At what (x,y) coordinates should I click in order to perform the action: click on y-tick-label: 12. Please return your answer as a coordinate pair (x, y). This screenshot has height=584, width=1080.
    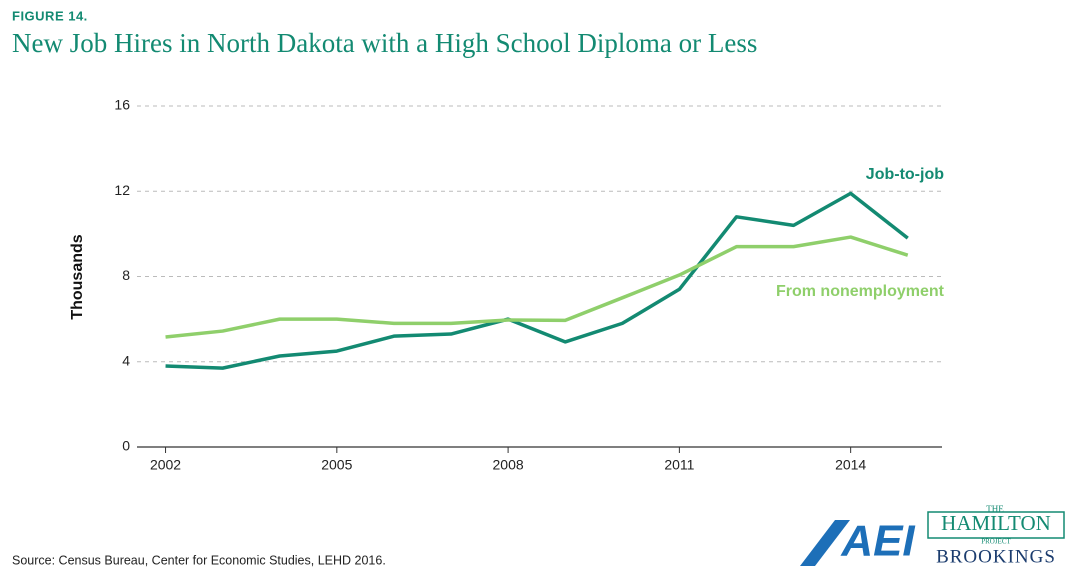
    Looking at the image, I should click on (122, 190).